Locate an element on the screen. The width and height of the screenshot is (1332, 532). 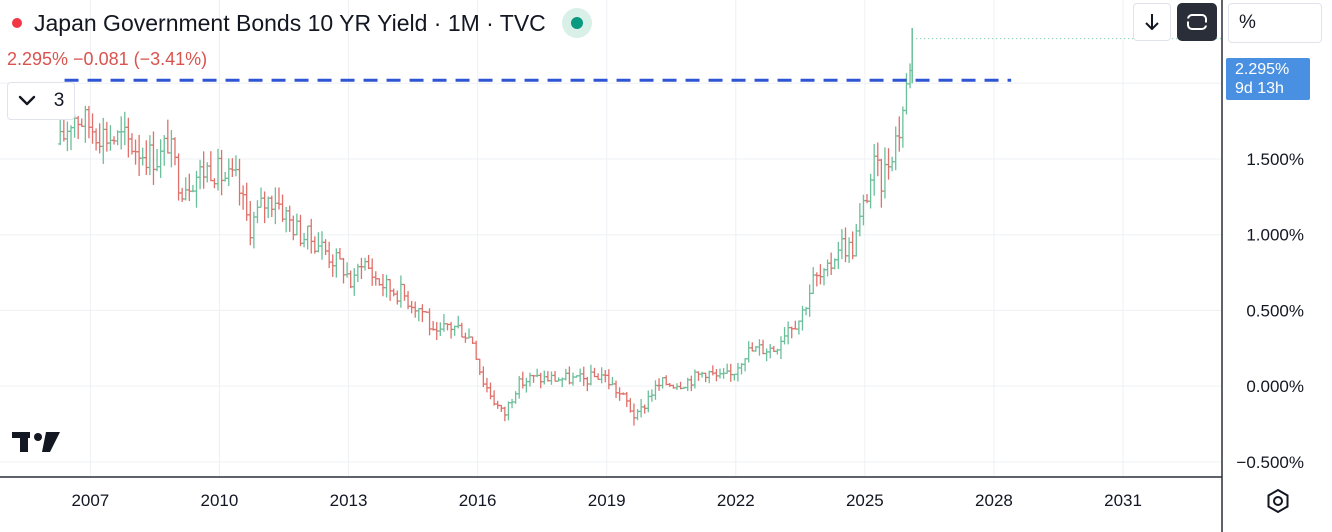
price-axis: 2.000%1.500%1.000%0.500%0.000%−0.500% is located at coordinates (1270, 273).